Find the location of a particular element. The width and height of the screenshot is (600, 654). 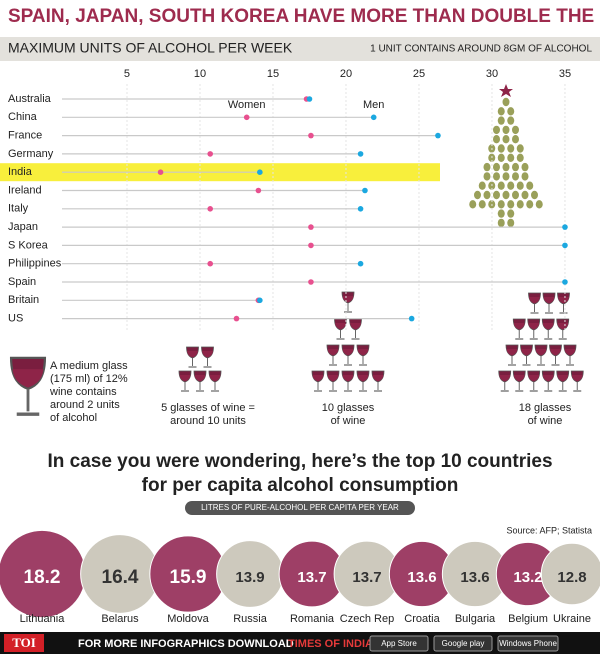

bubble-value: 13.7 is located at coordinates (366, 577).